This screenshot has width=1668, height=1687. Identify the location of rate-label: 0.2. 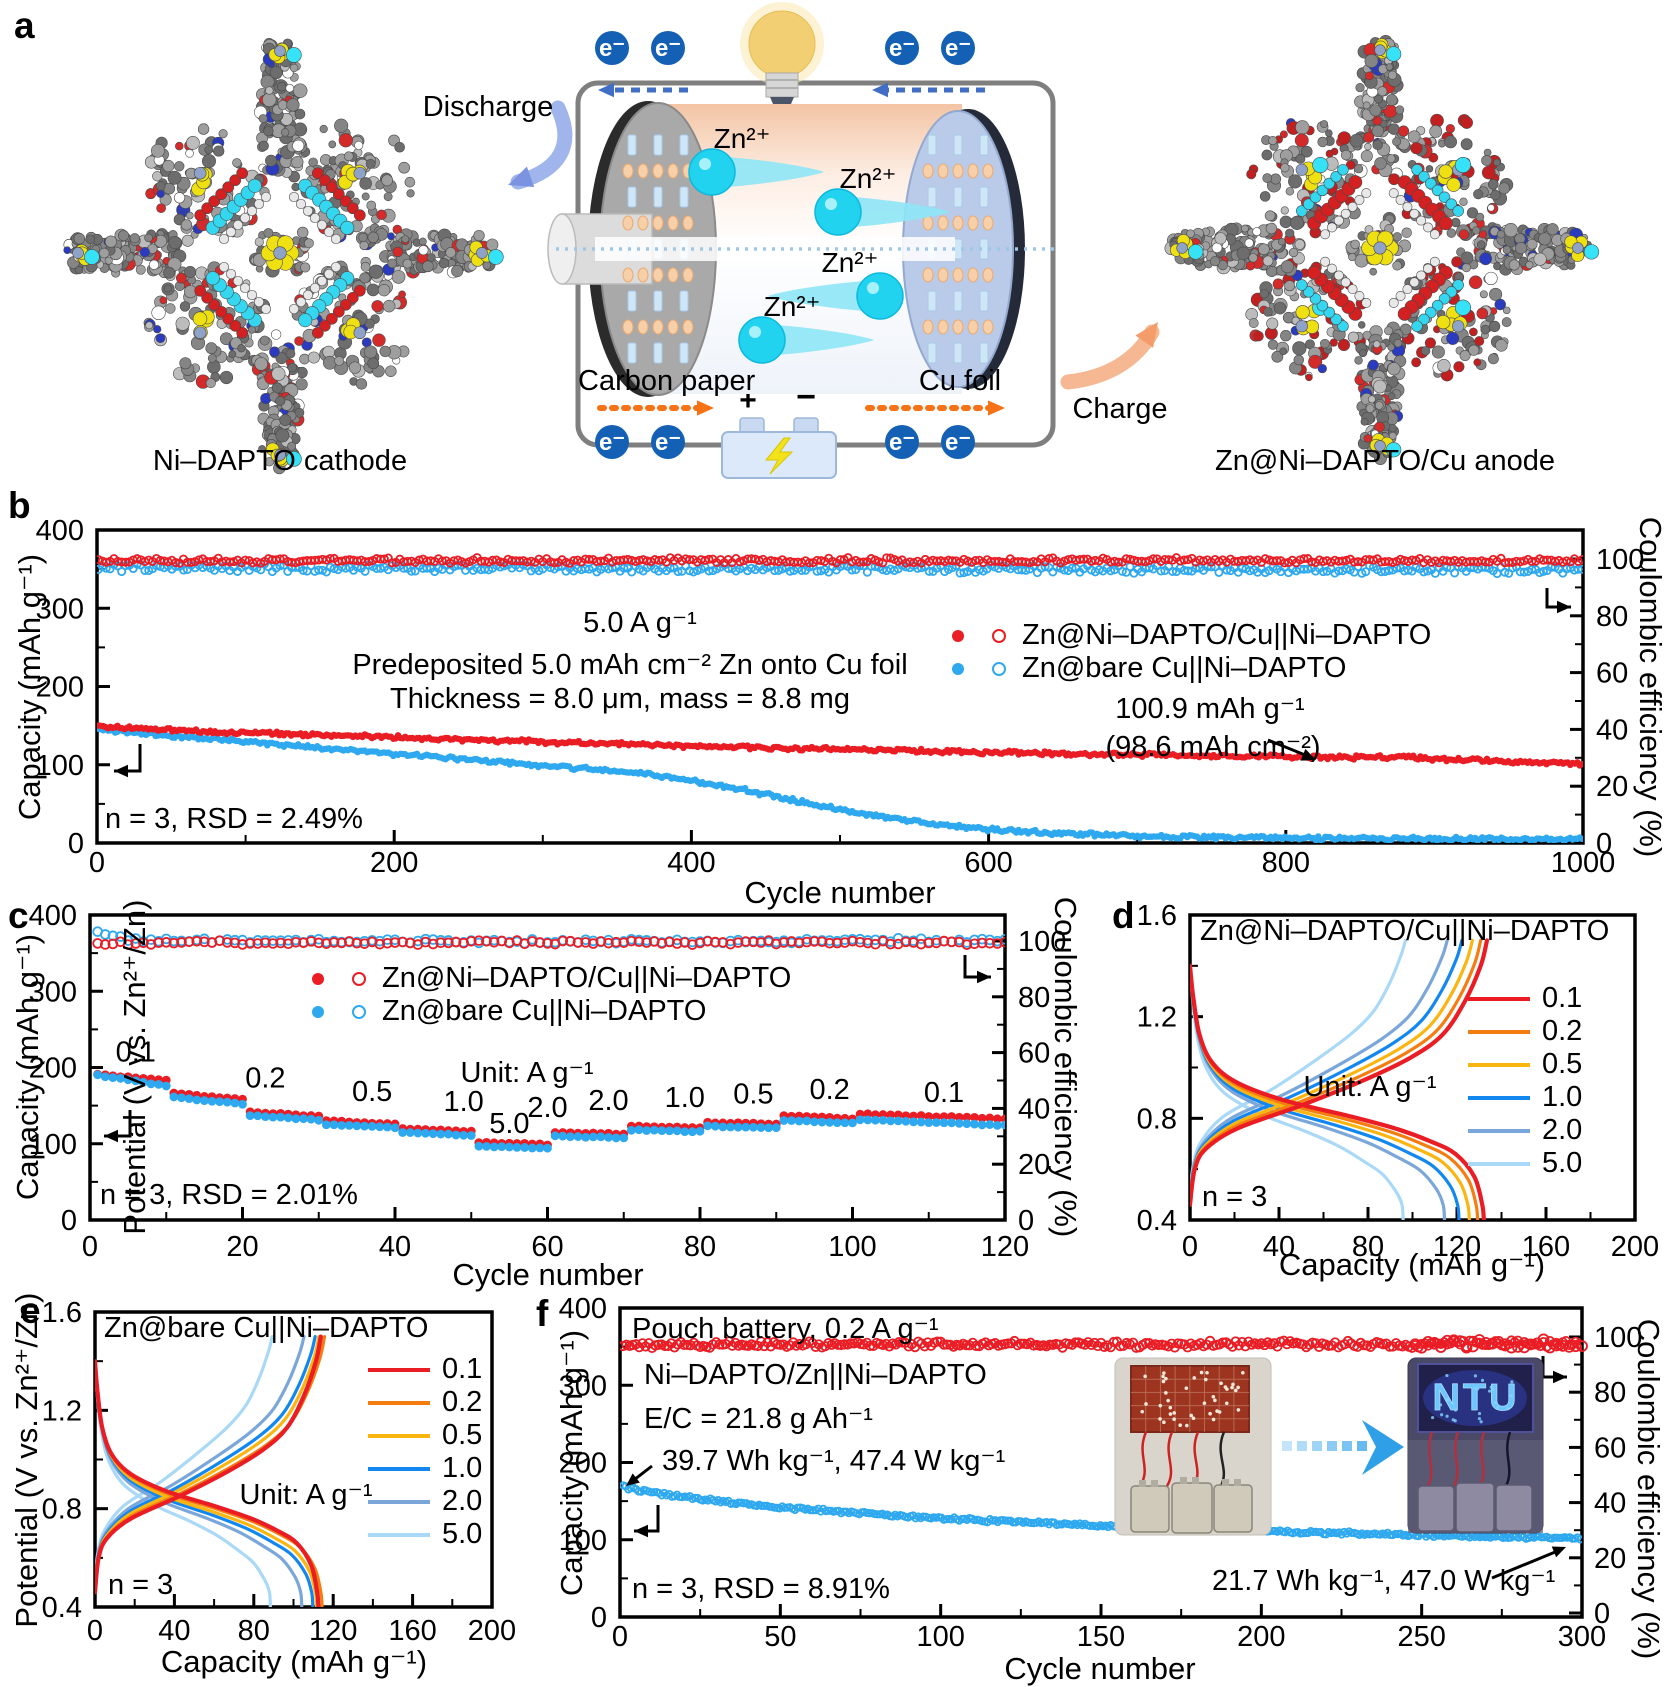
(829, 1090).